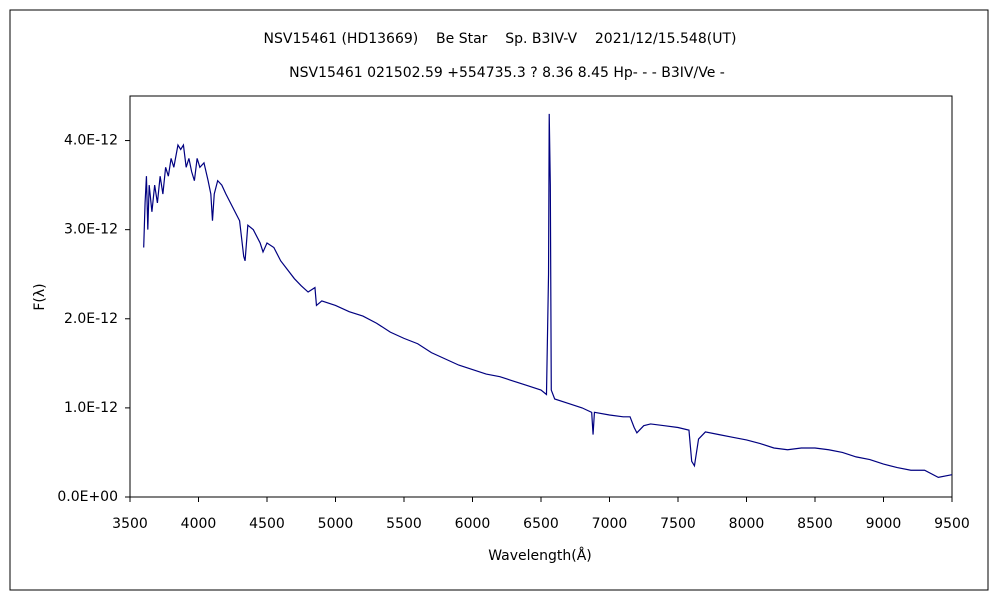 This screenshot has width=1000, height=600. Describe the element at coordinates (747, 524) in the screenshot. I see `x-tick-label: 8000` at that location.